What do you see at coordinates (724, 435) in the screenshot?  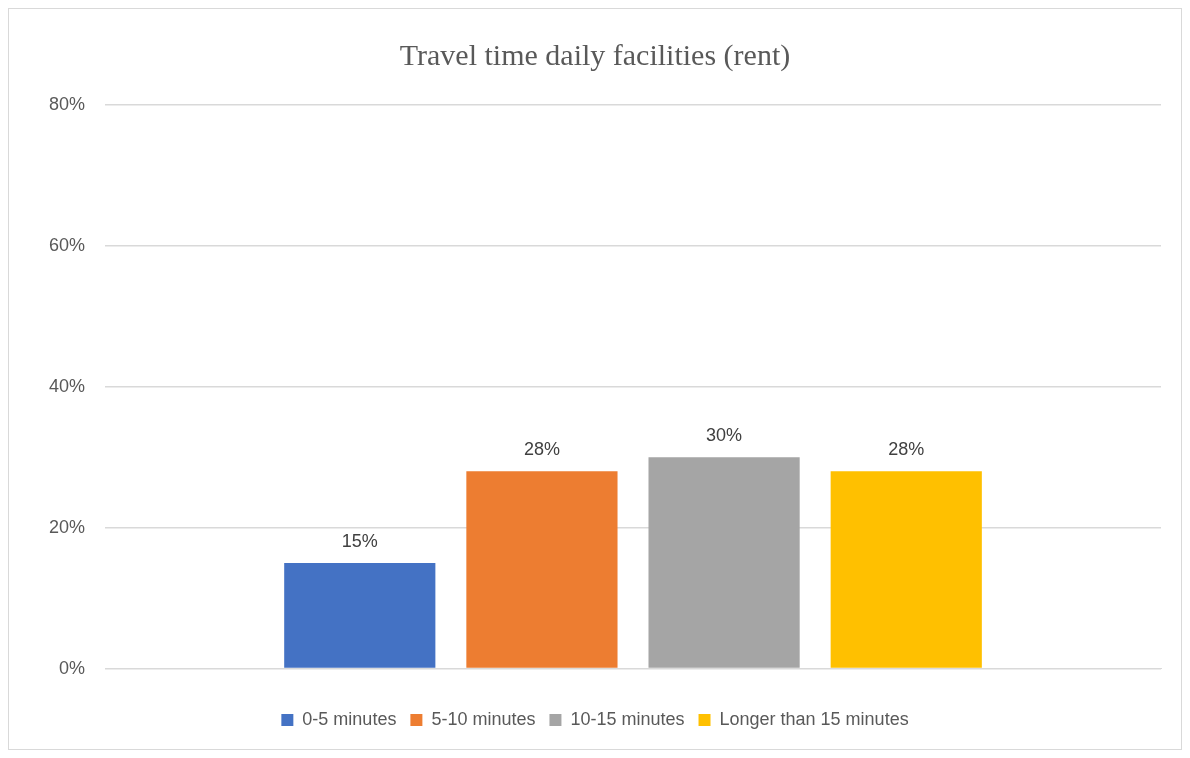 I see `data-label: 30%` at bounding box center [724, 435].